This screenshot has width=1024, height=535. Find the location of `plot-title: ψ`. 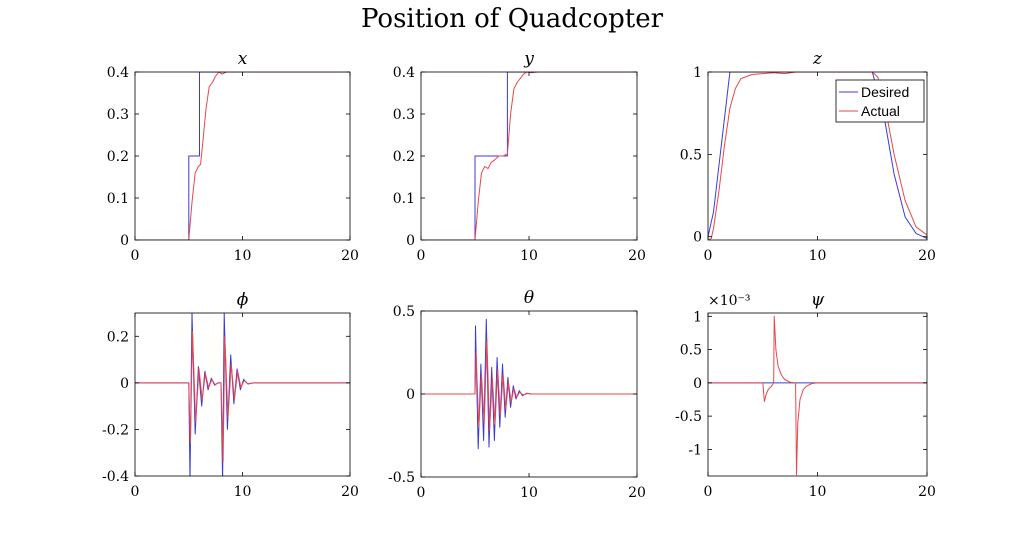

plot-title: ψ is located at coordinates (818, 300).